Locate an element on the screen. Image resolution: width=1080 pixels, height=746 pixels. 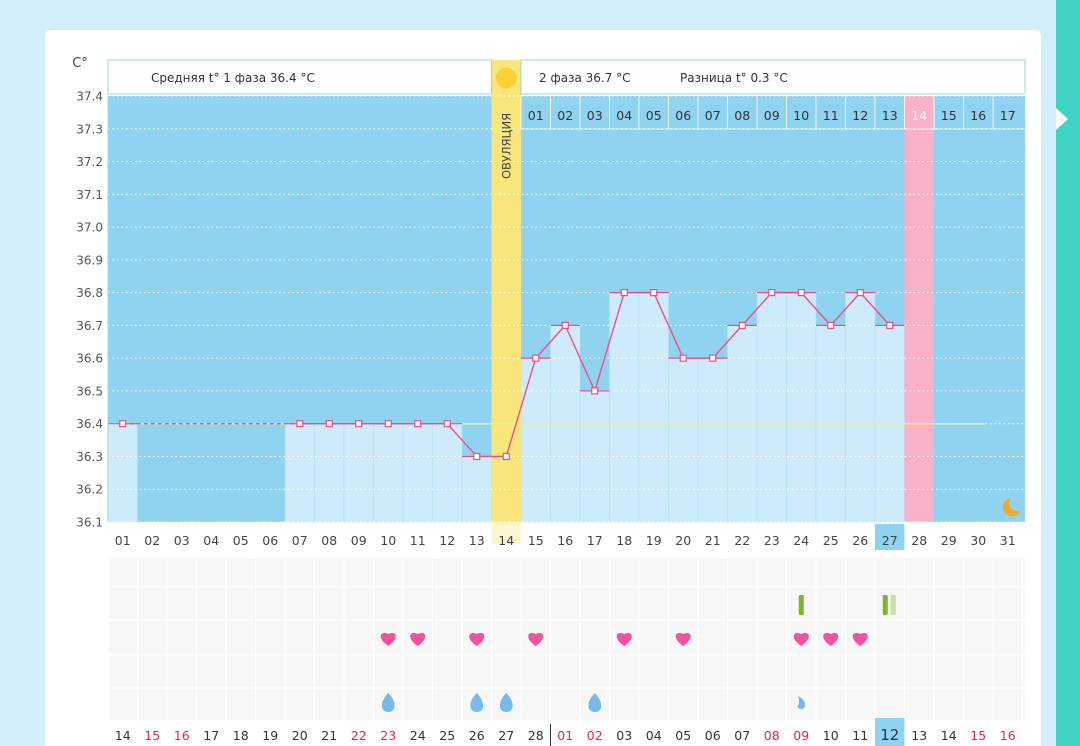
calendar-date-label: 08 is located at coordinates (772, 735).